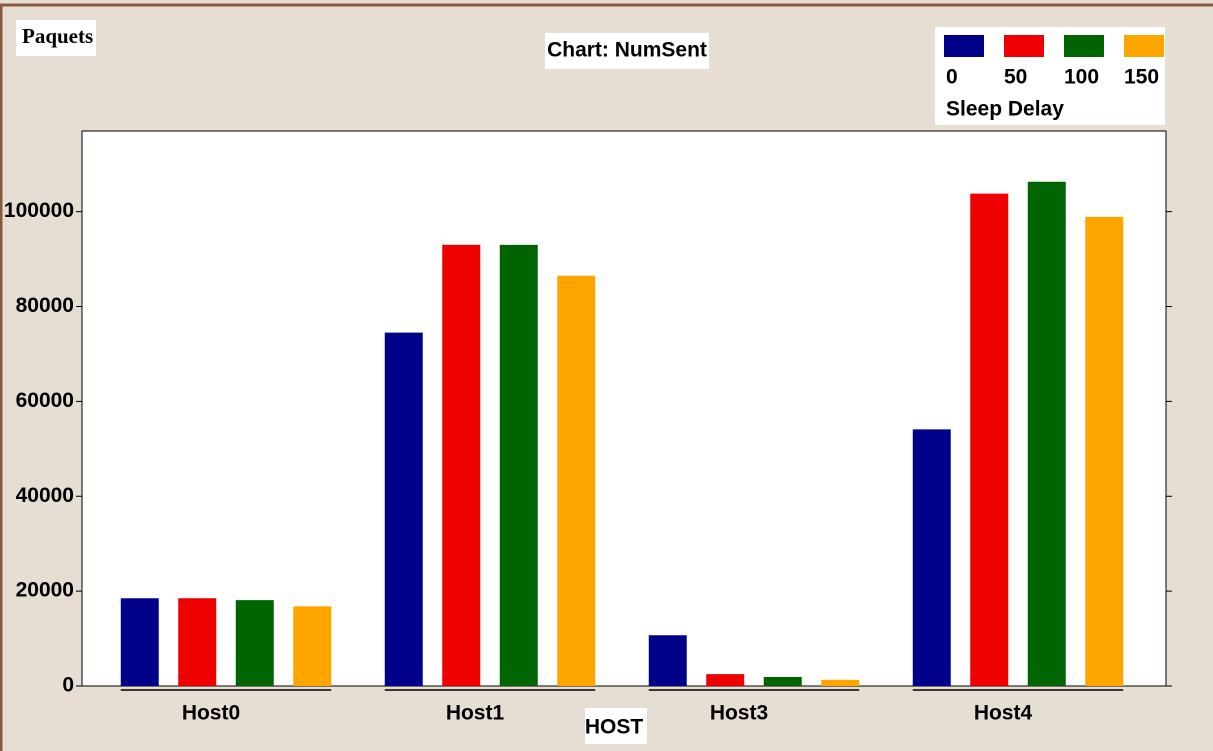 This screenshot has height=751, width=1213. What do you see at coordinates (1003, 713) in the screenshot?
I see `x-tick-label: Host4` at bounding box center [1003, 713].